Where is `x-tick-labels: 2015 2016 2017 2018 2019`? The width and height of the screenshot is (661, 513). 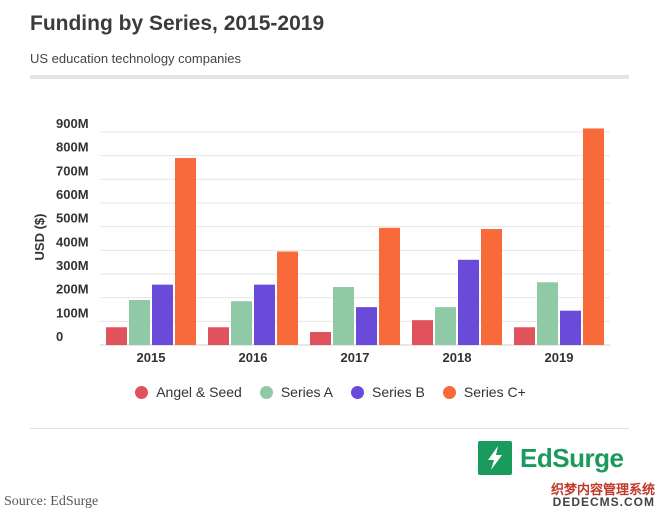 x-tick-labels: 2015 2016 2017 2018 2019 is located at coordinates (355, 357).